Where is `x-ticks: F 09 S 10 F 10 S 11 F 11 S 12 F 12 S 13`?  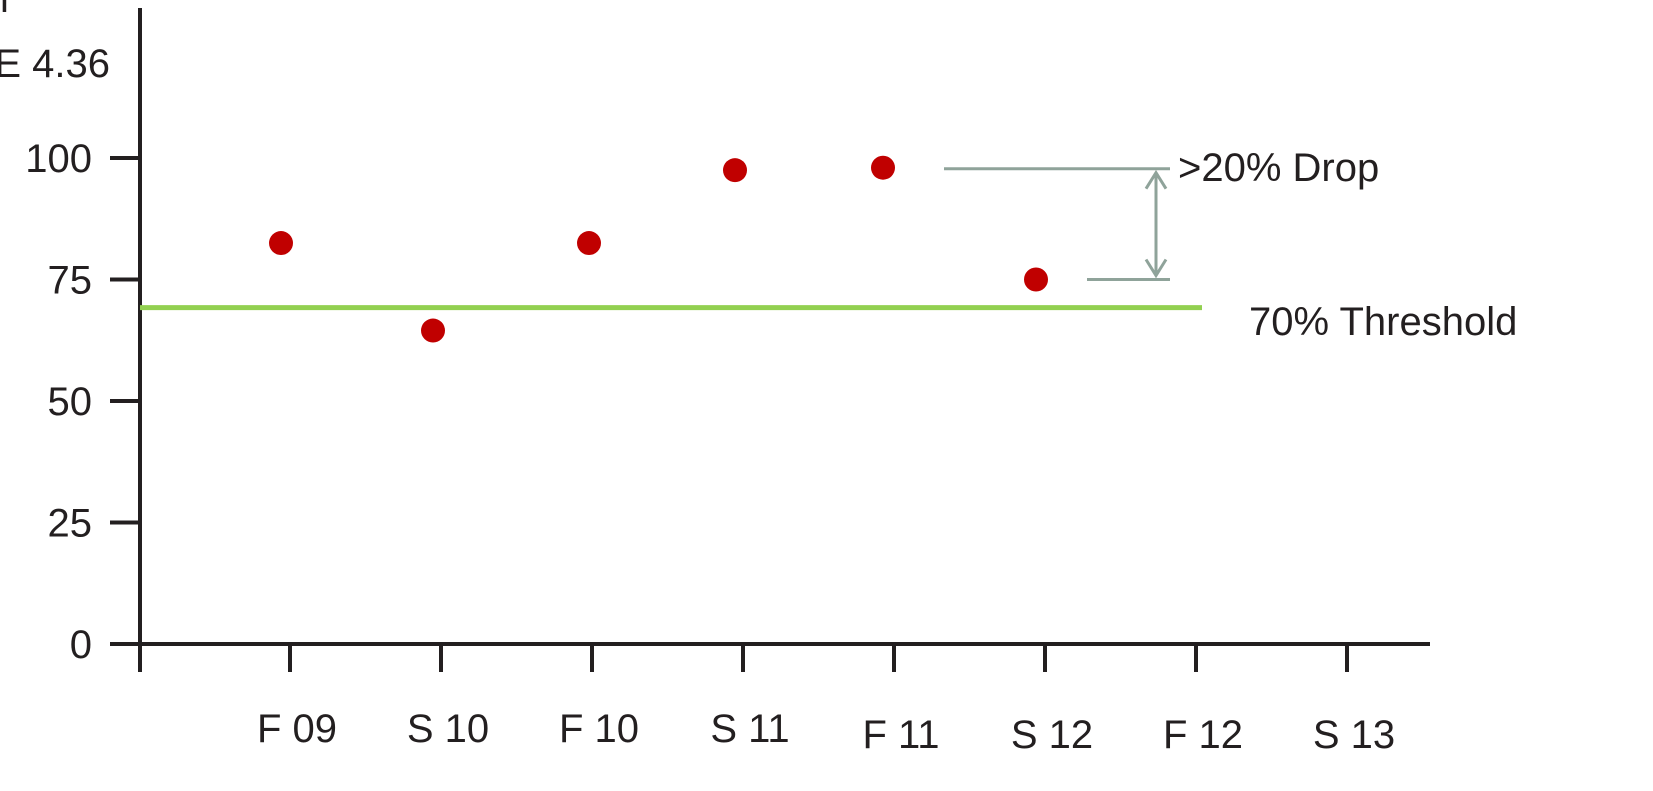 x-ticks: F 09 S 10 F 10 S 11 F 11 S 12 F 12 S 13 is located at coordinates (826, 700).